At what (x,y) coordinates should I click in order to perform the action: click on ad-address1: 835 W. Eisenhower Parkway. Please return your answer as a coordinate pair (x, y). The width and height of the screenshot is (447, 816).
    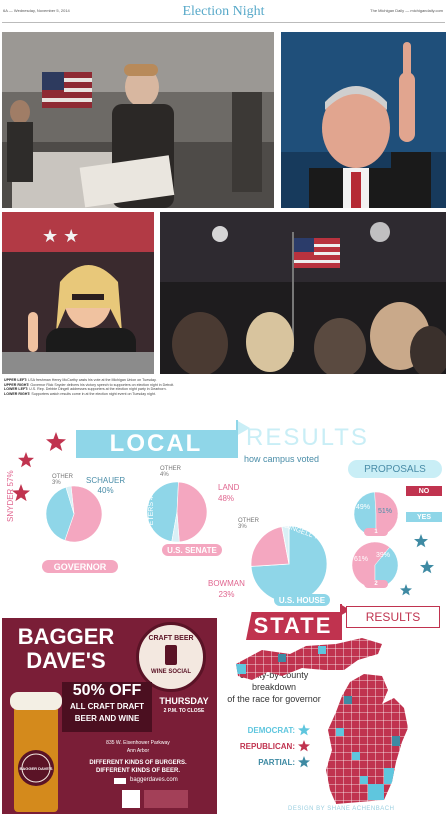
    Looking at the image, I should click on (138, 743).